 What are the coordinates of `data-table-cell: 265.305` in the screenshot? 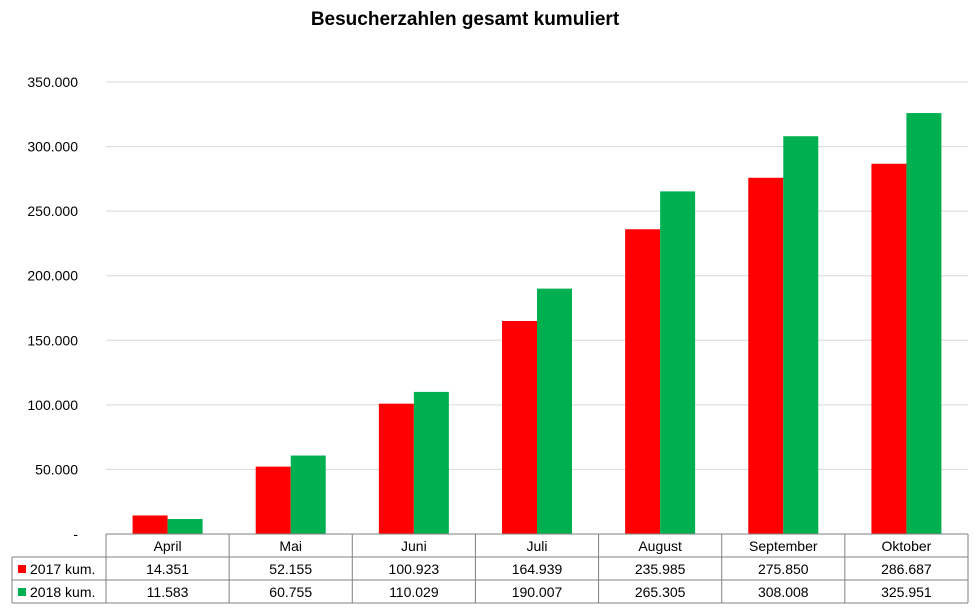 It's located at (660, 592).